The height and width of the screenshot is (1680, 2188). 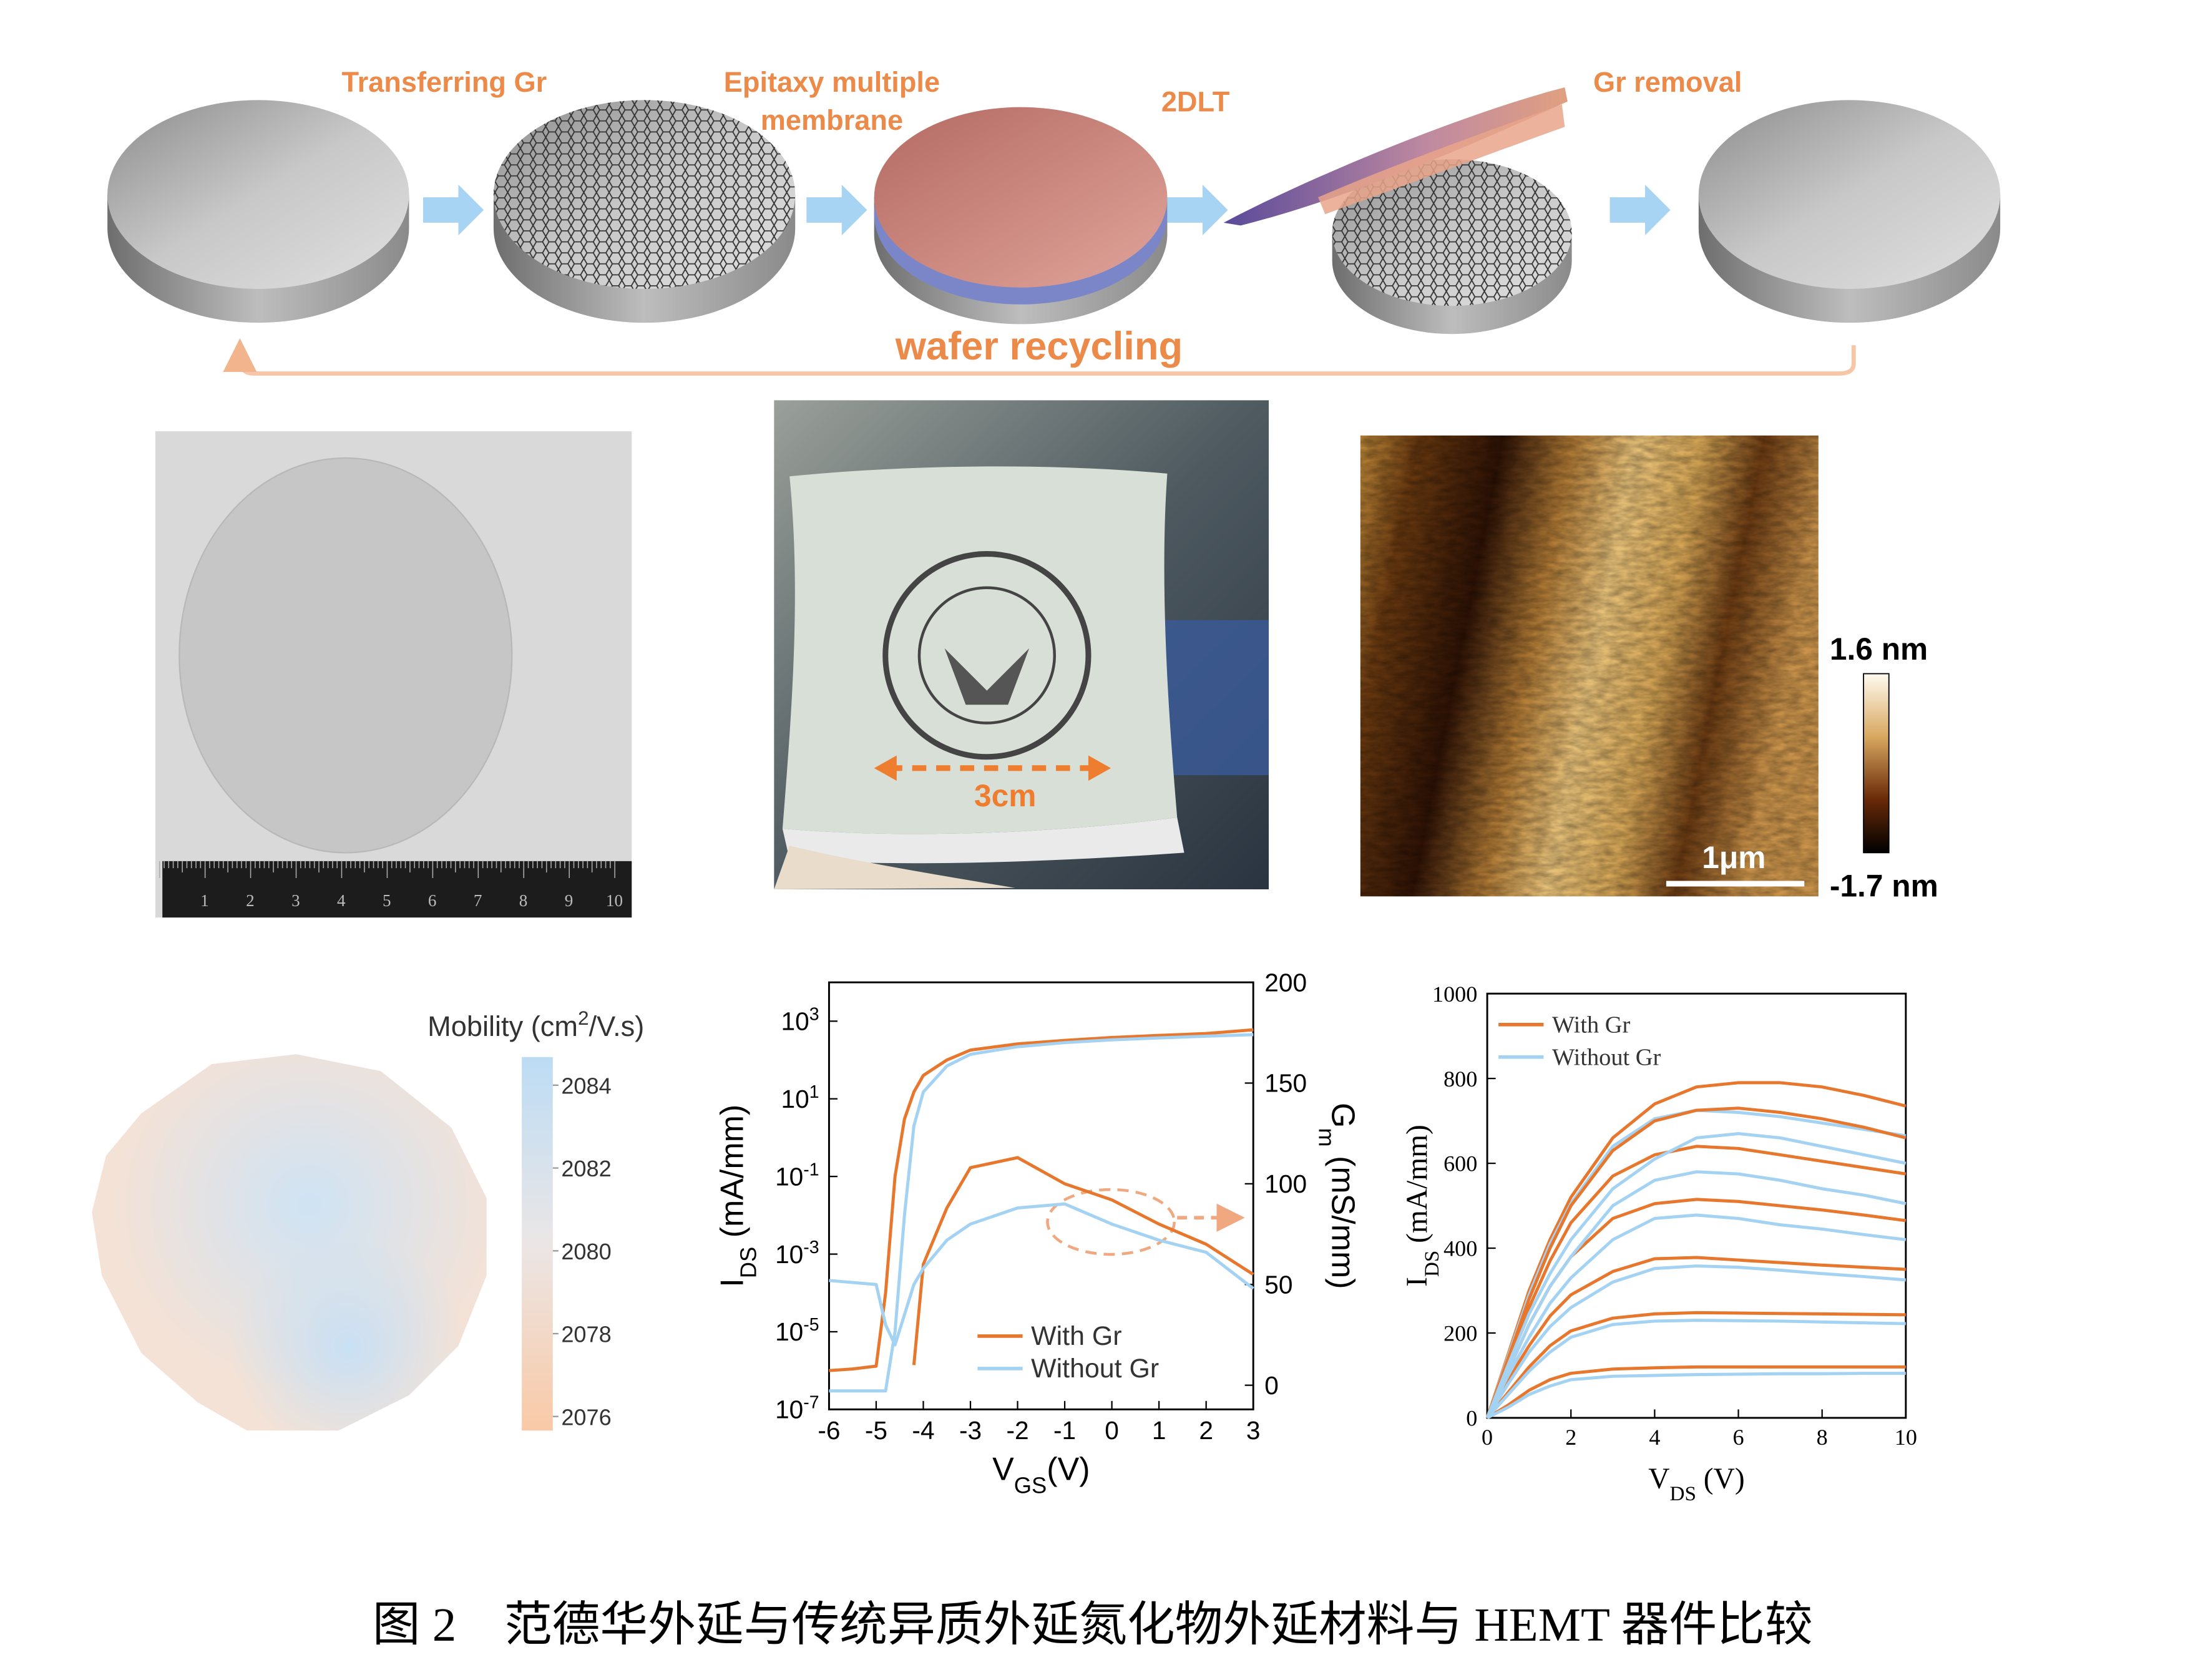 I want to click on x-axis-label: VGS(V), so click(x=1041, y=1474).